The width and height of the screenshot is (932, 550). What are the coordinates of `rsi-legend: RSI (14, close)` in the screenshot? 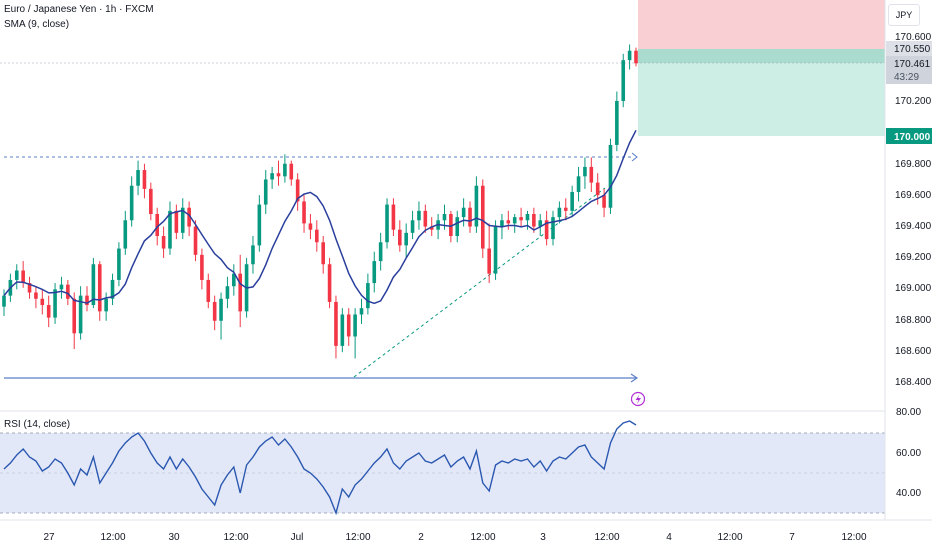 It's located at (37, 424).